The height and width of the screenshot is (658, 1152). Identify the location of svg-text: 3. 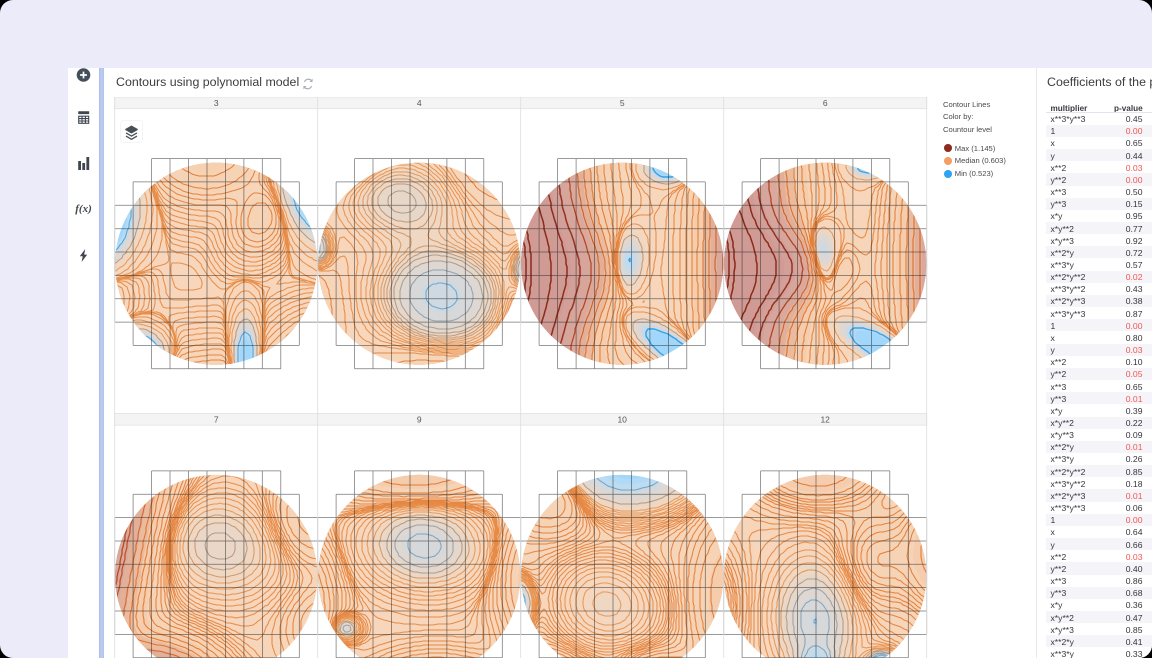
(216, 103).